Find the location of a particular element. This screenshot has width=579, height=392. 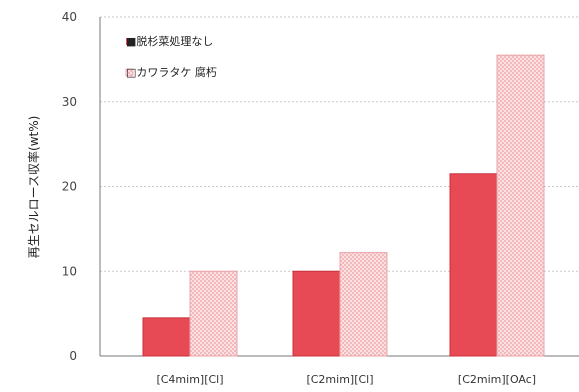

y-axis-label: 再生セルロース収率(wt%) is located at coordinates (33, 187).